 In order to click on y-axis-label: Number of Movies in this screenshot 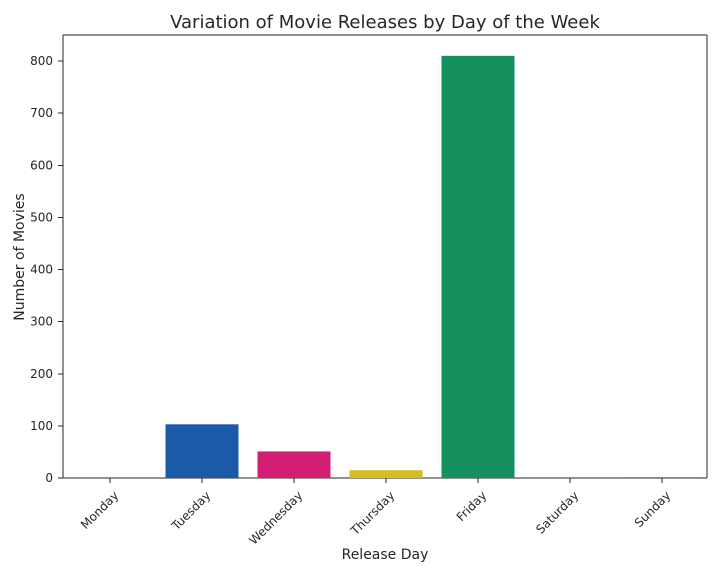, I will do `click(20, 256)`.